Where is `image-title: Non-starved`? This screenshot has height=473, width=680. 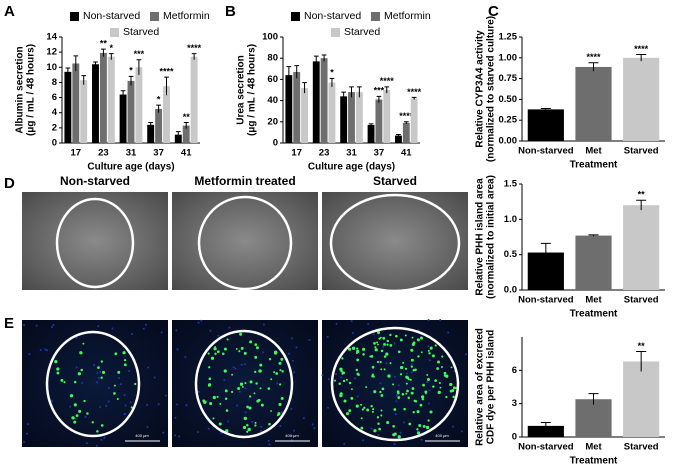 image-title: Non-starved is located at coordinates (95, 181).